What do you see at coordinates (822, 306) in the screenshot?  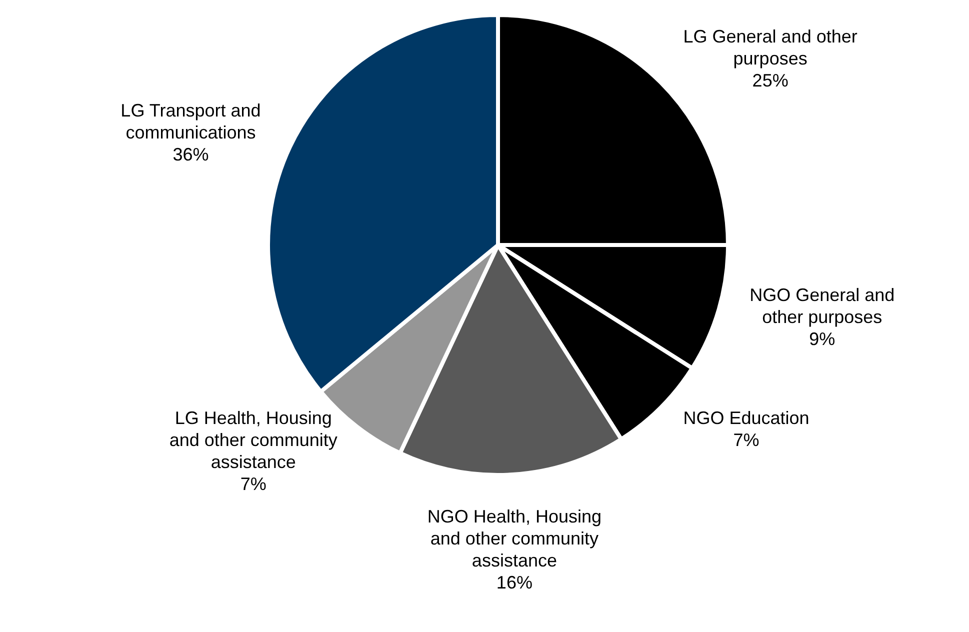 I see `slice-label: NGO General and other purposes` at bounding box center [822, 306].